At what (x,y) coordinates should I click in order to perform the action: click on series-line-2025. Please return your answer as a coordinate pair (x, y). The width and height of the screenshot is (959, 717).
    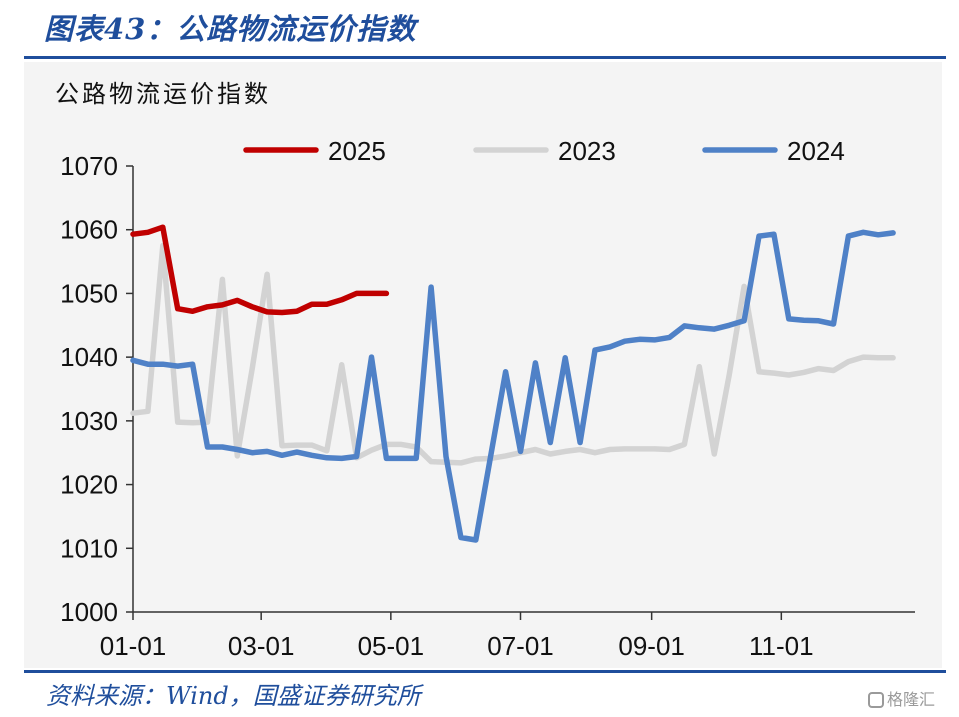
    Looking at the image, I should click on (260, 270).